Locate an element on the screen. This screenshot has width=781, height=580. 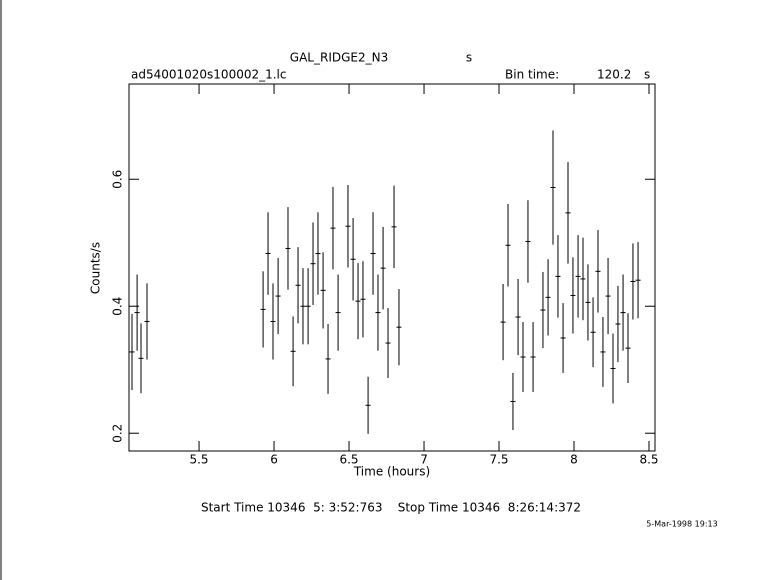
bin-time-unit: s is located at coordinates (647, 75).